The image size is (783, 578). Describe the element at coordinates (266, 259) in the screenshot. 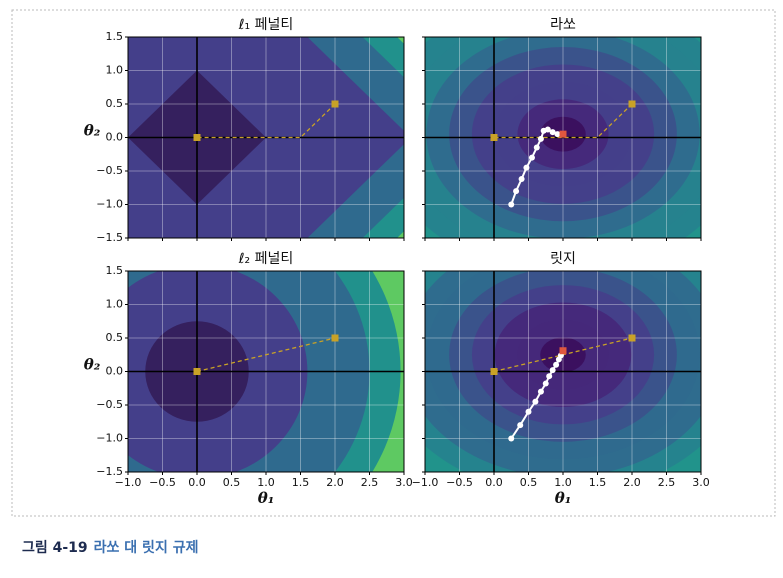

I see `subplot-title: ℓ₂ 페널티` at that location.